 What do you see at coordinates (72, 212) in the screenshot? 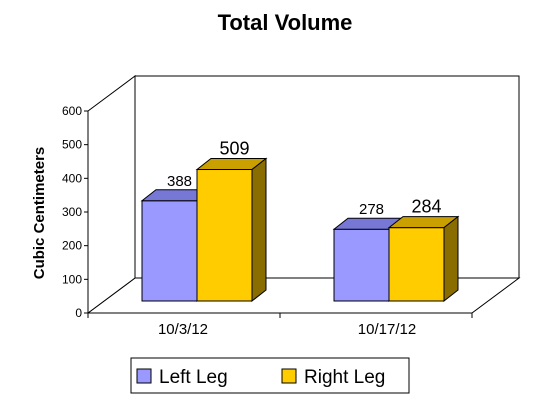
I see `y-tick-label: 300` at bounding box center [72, 212].